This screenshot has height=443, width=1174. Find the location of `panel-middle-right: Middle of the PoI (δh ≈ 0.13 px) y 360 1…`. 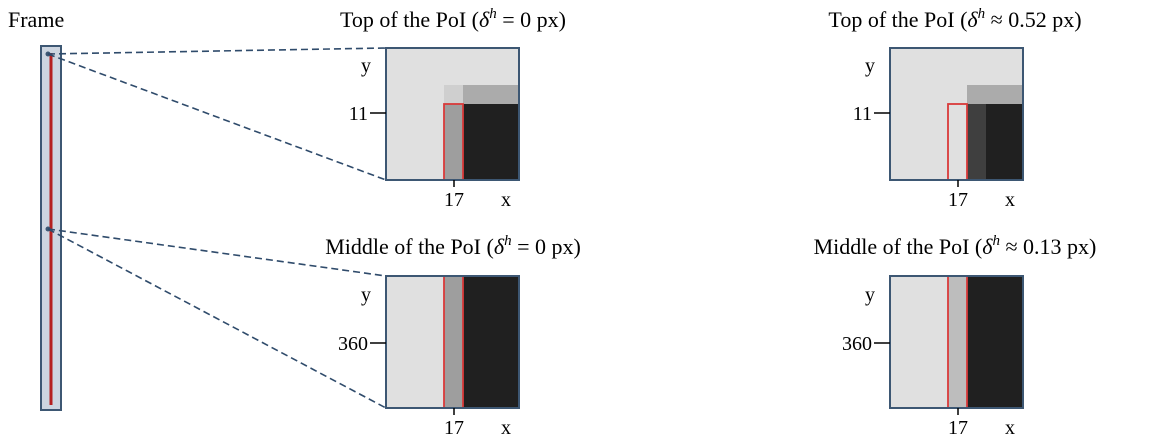

panel-middle-right: Middle of the PoI (δh ≈ 0.13 px) y 360 1… is located at coordinates (955, 336).